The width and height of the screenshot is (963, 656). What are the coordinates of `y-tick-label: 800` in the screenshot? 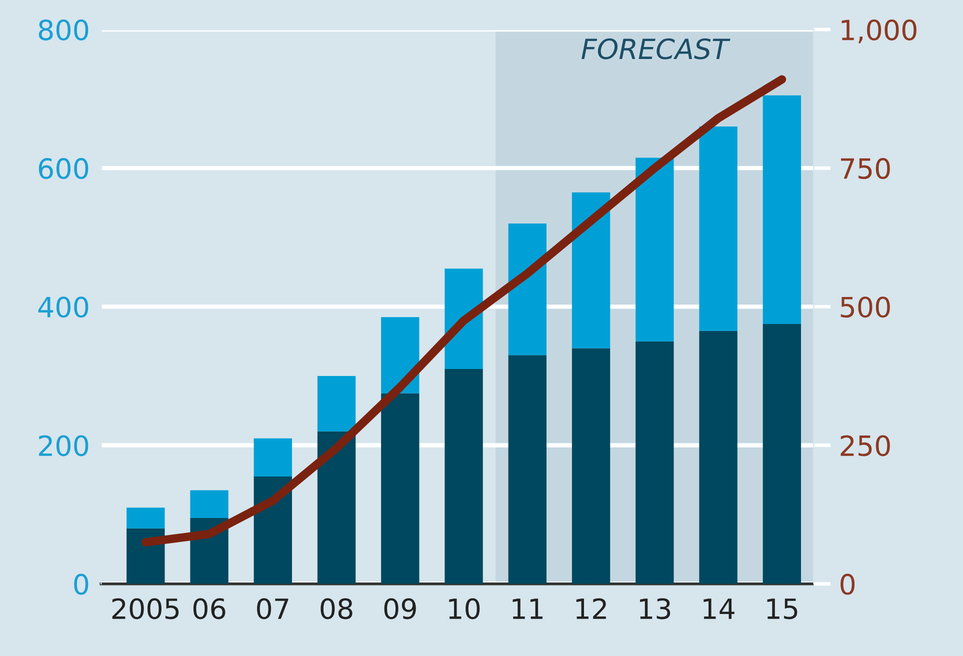 It's located at (63, 29).